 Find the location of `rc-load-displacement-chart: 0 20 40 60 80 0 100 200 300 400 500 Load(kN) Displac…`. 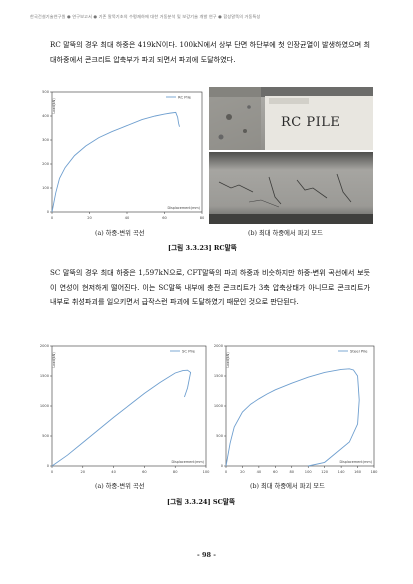

rc-load-displacement-chart: 0 20 40 60 80 0 100 200 300 400 500 Load(kN) Displac… is located at coordinates (122, 155).